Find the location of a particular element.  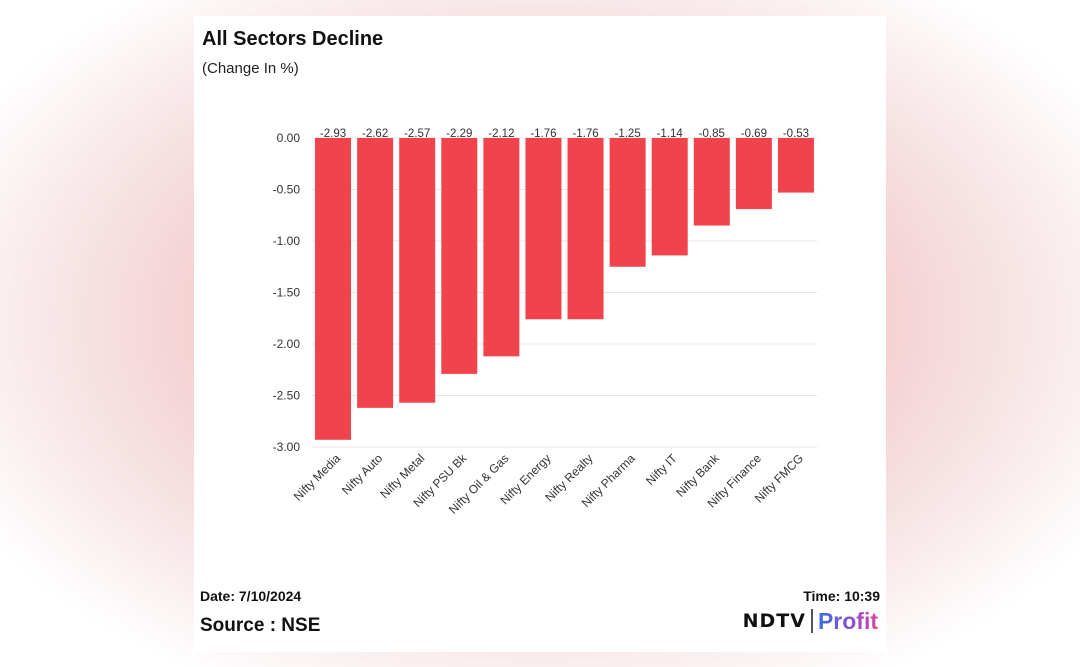

data-label: -0.85 is located at coordinates (712, 134).